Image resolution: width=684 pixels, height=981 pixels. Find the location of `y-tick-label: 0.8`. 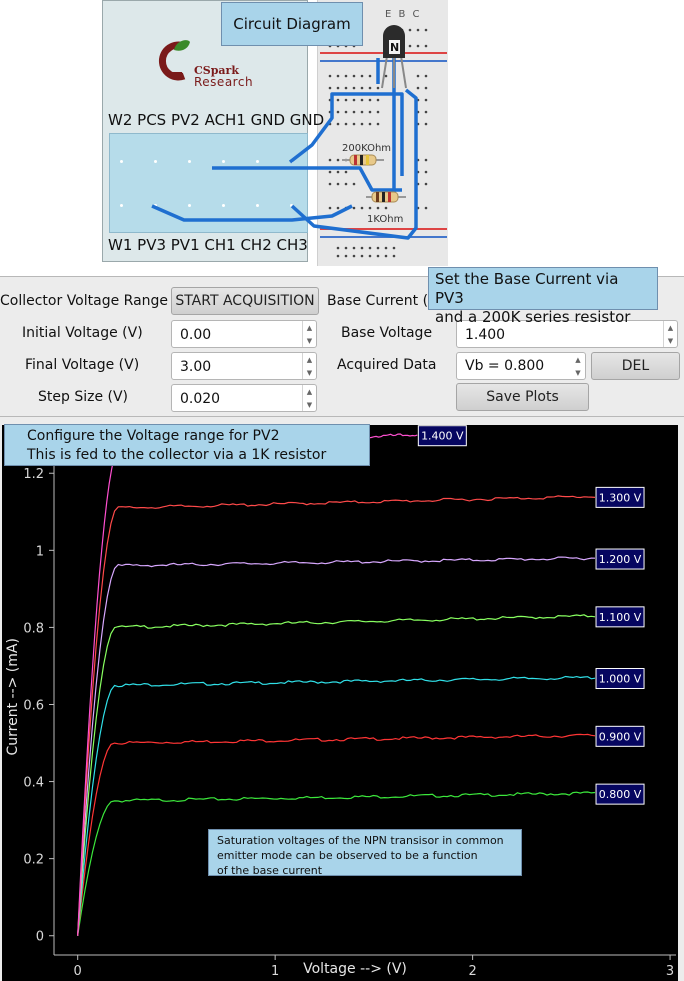

y-tick-label: 0.8 is located at coordinates (33, 628).